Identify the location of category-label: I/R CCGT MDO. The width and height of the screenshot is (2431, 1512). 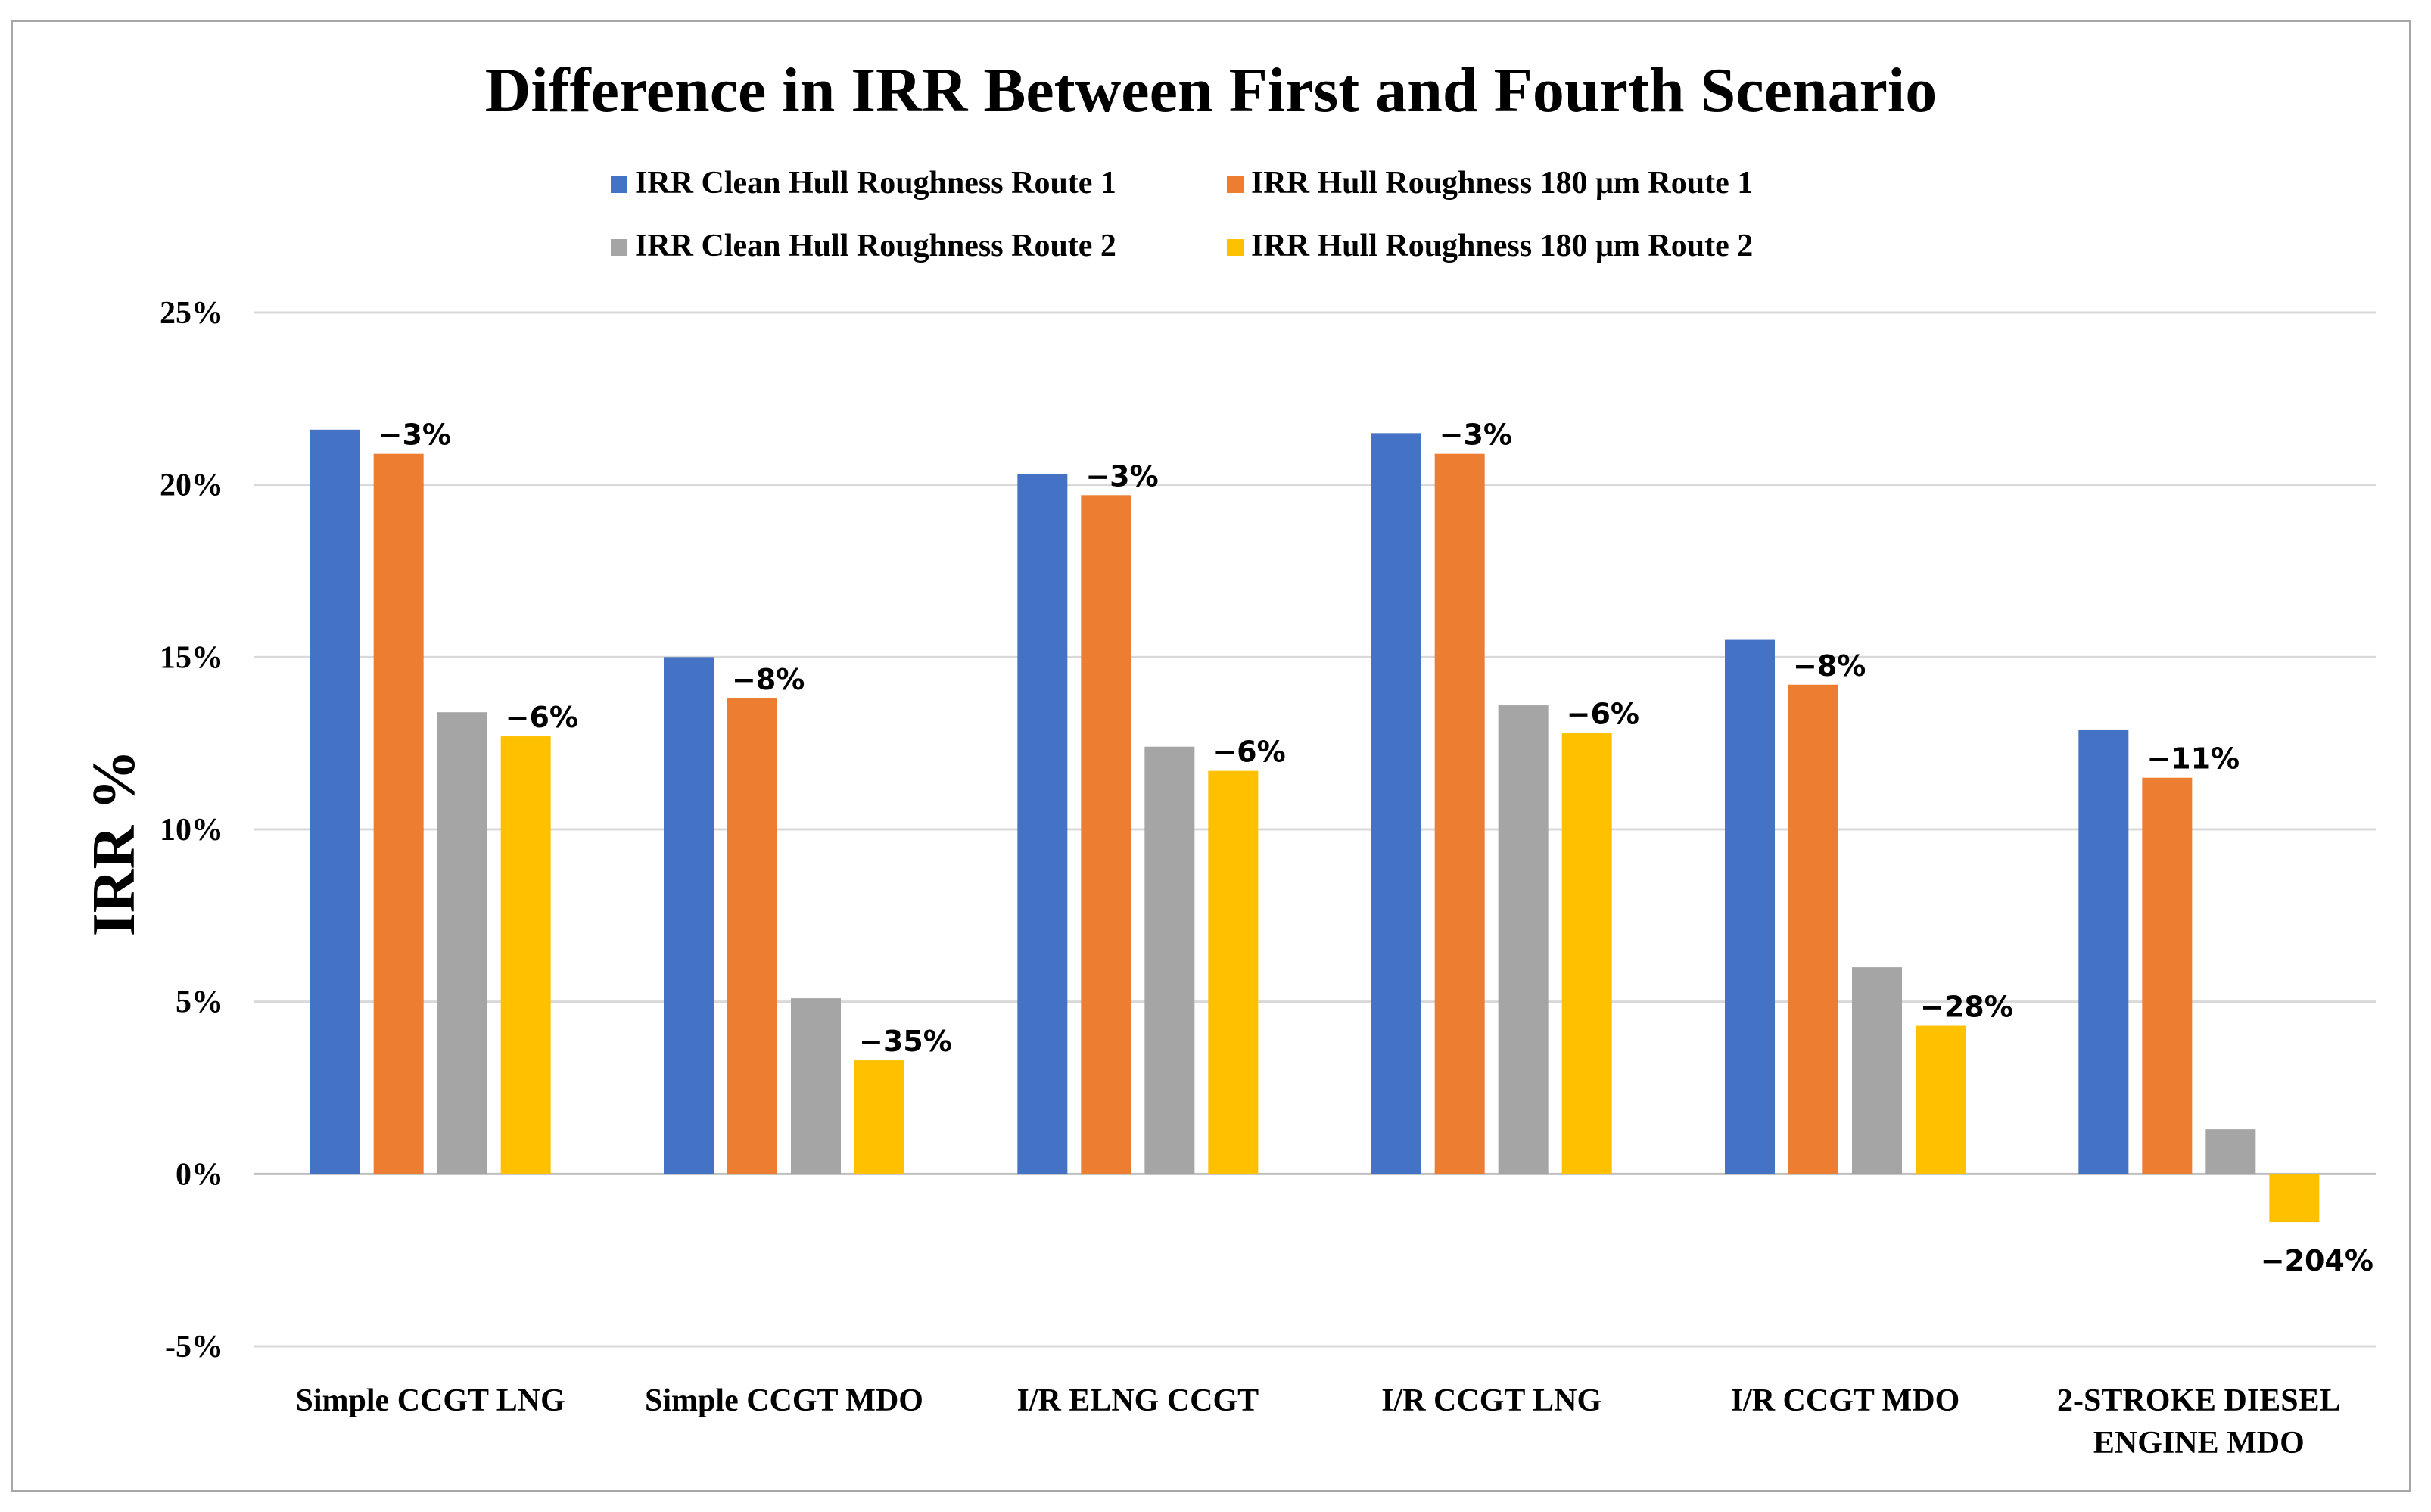
(1845, 1400).